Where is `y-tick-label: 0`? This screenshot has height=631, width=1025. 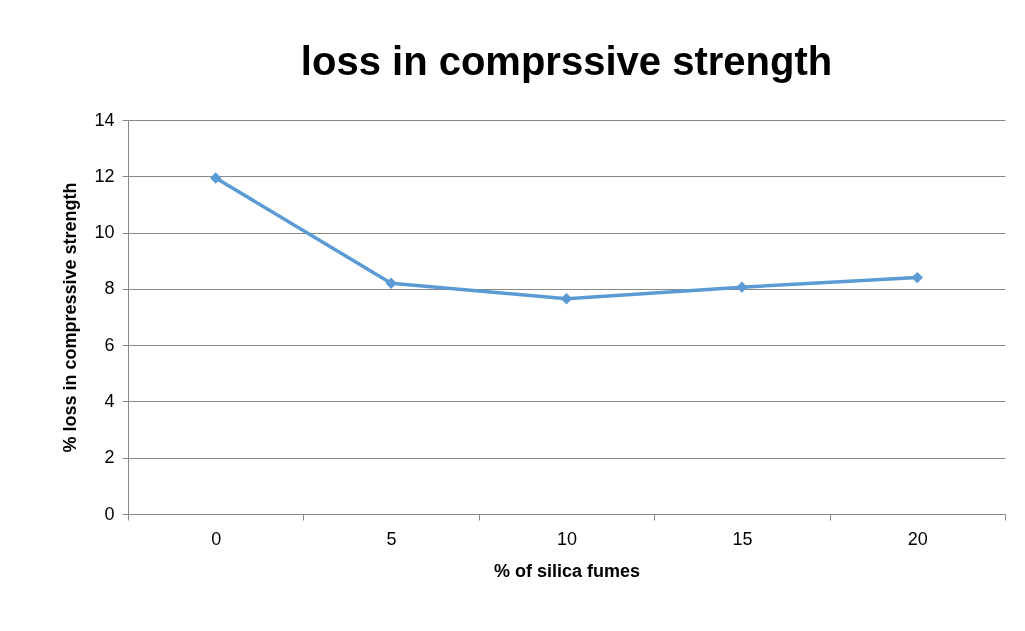
y-tick-label: 0 is located at coordinates (109, 513).